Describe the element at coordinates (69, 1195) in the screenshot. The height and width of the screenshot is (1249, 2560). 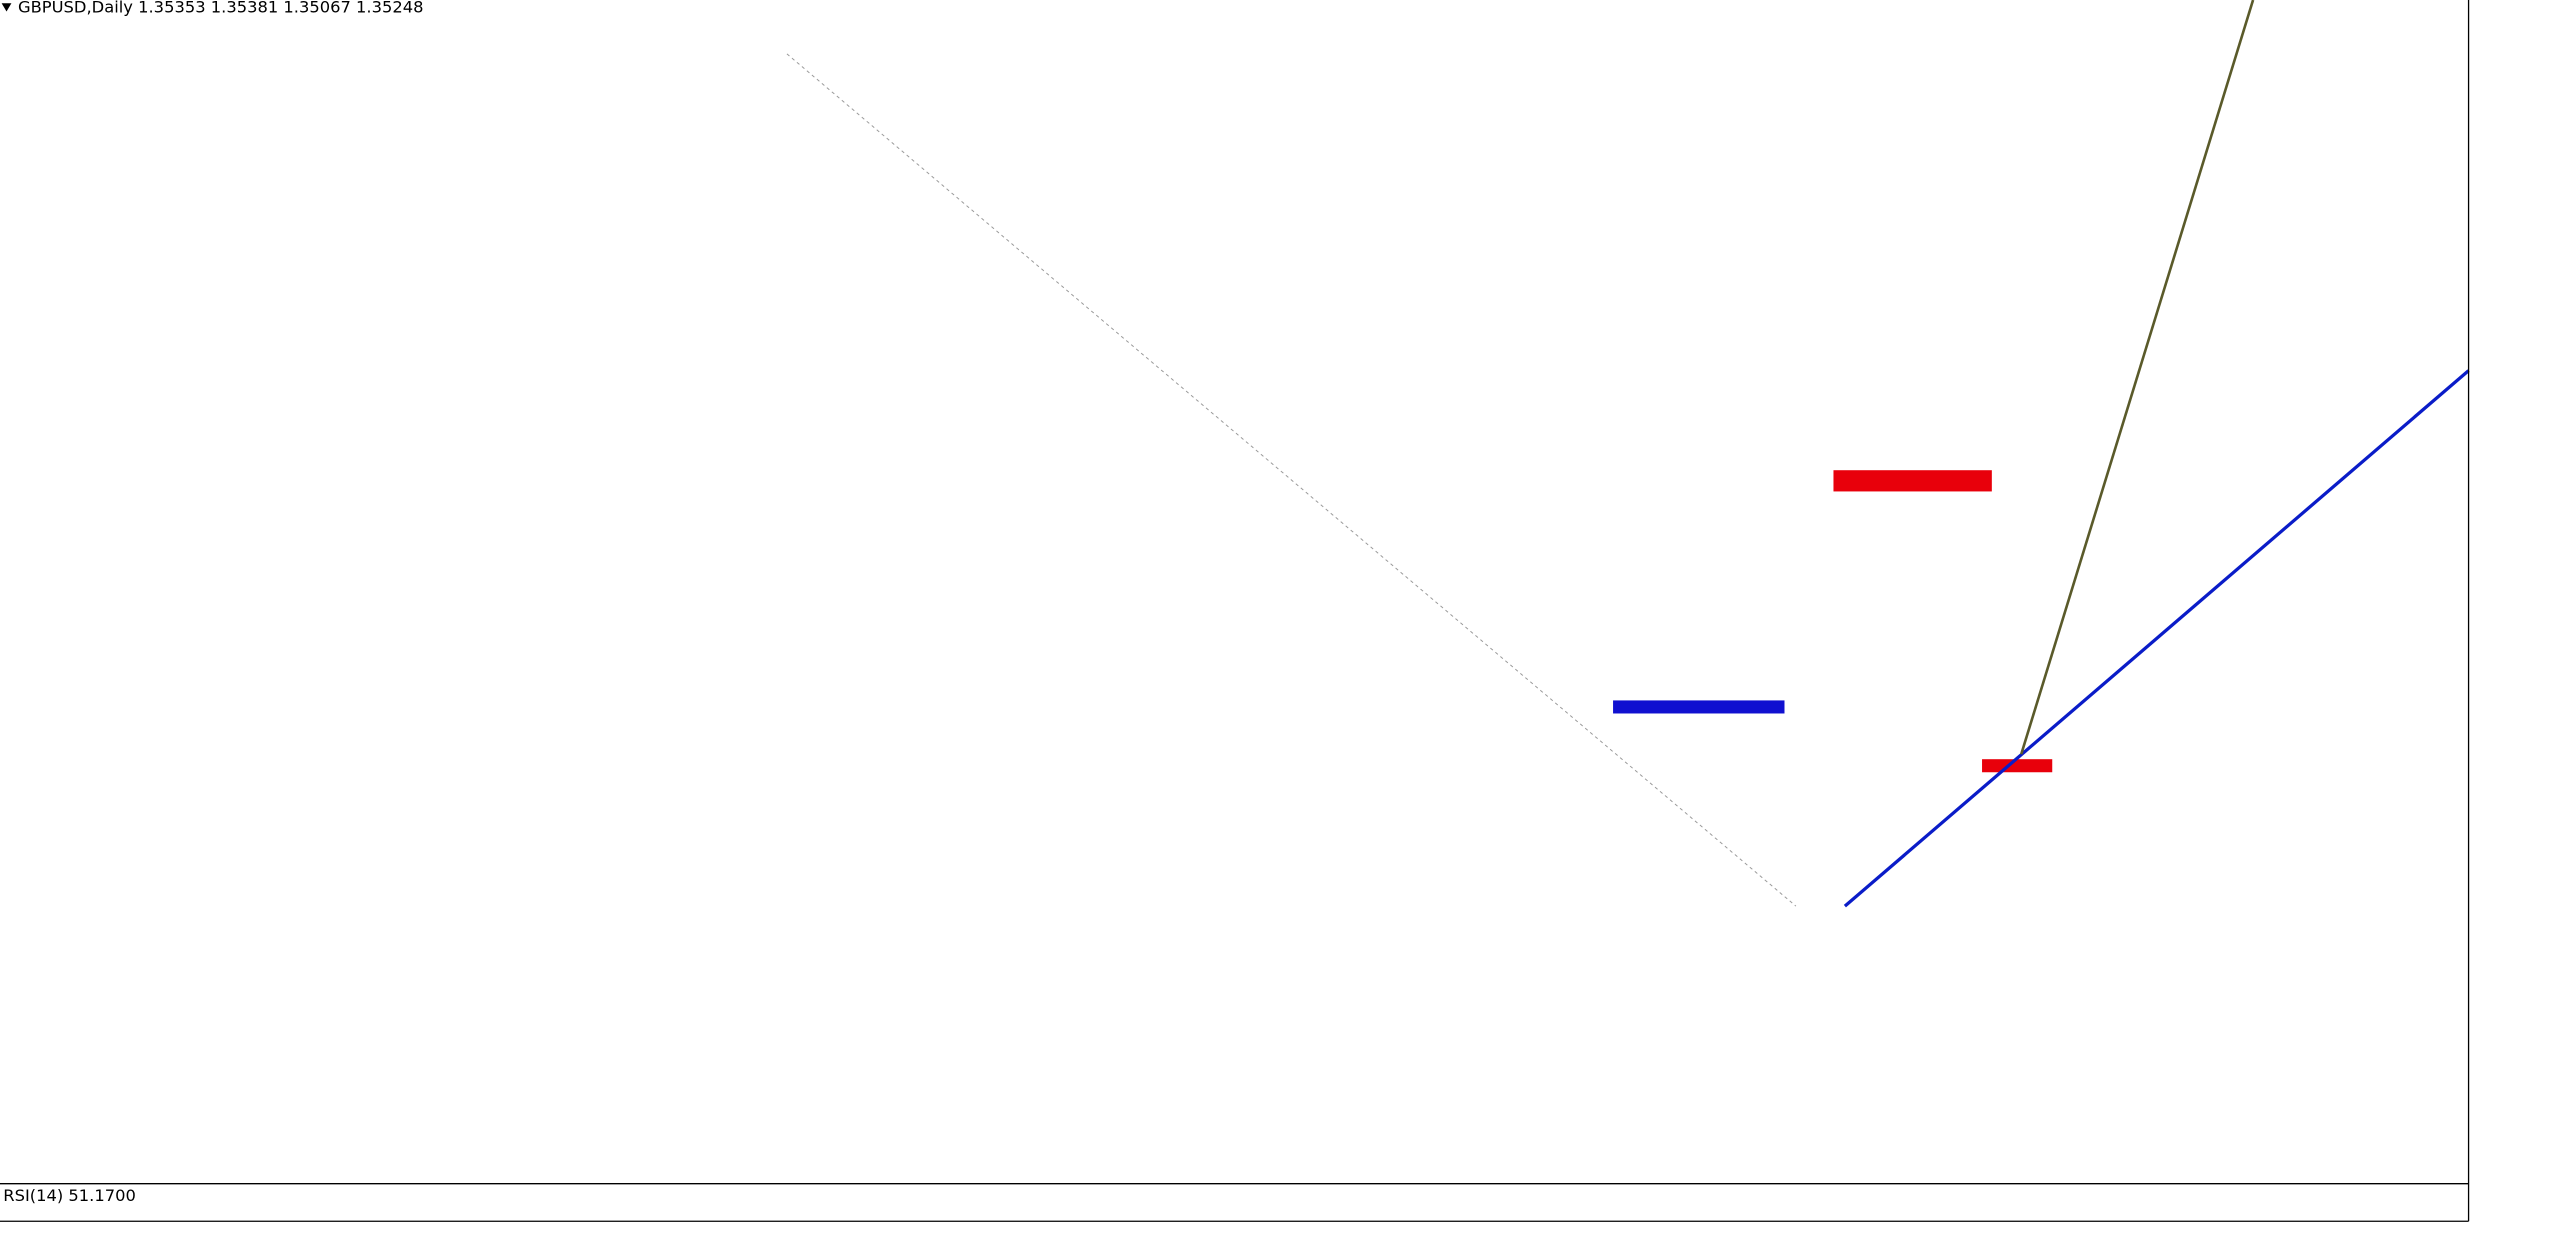
I see `rsi-label: RSI(14) 51.1700` at that location.